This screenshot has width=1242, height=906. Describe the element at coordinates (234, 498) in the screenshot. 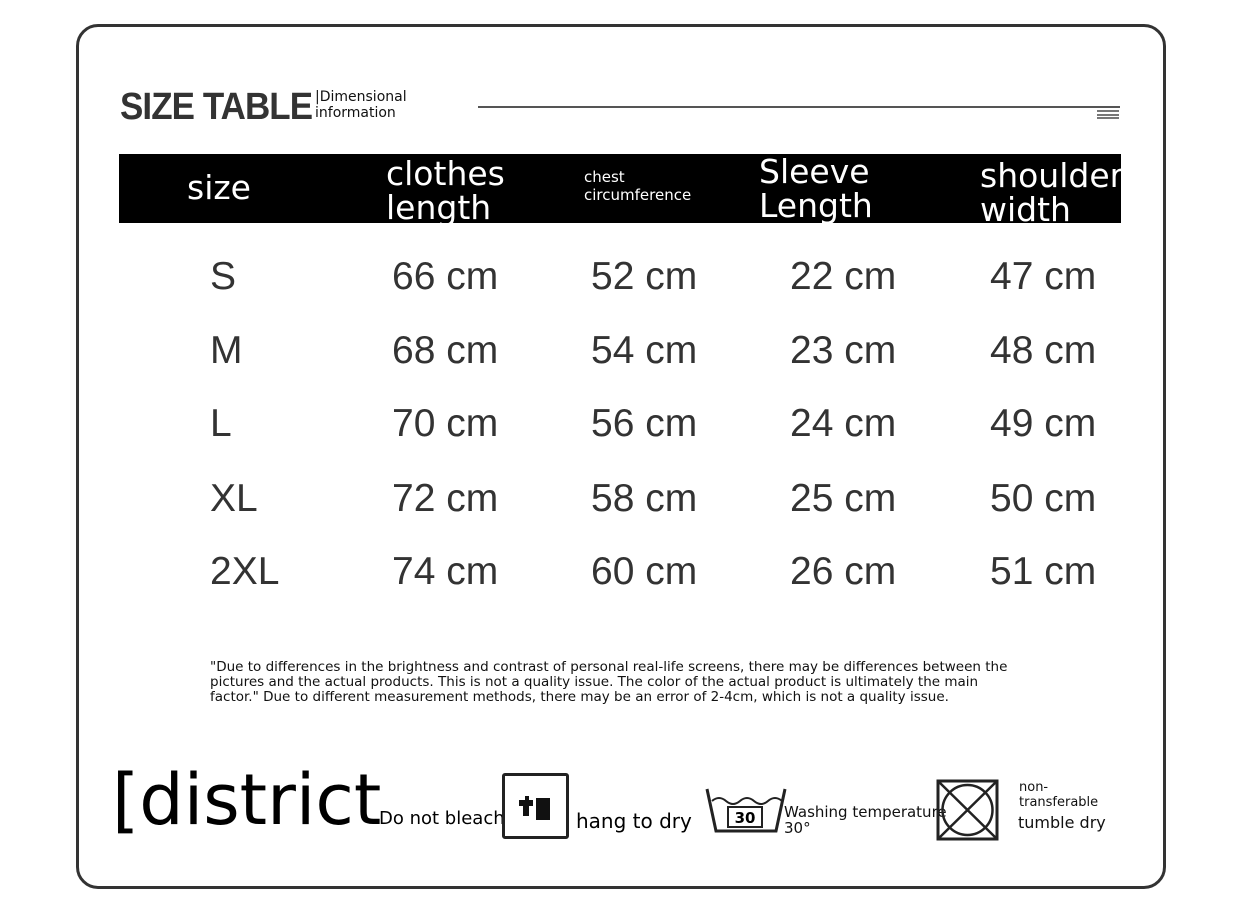

I see `size-cell: XL` at that location.